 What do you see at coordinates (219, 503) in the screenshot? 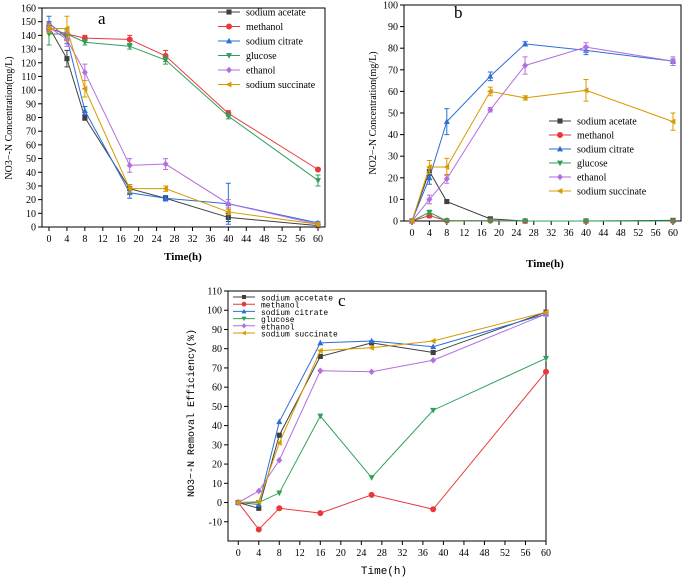
I see `panel-c-y-tick-label: 0` at bounding box center [219, 503].